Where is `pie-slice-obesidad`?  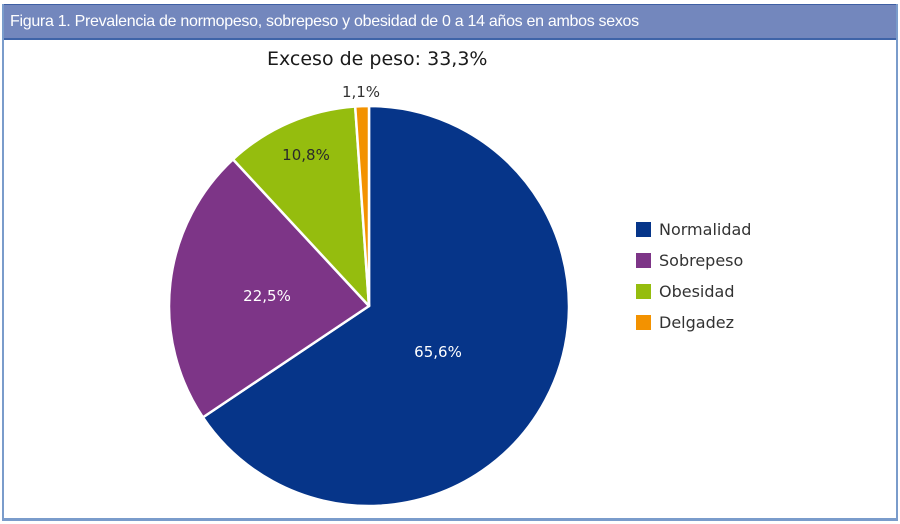 pie-slice-obesidad is located at coordinates (301, 206).